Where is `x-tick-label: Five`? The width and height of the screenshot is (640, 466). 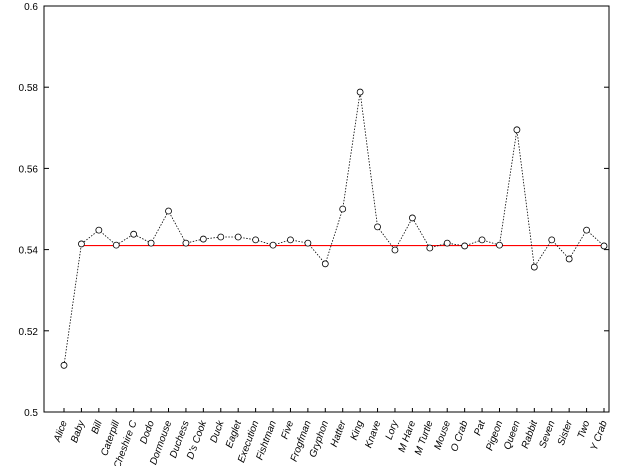
x-tick-label: Five is located at coordinates (287, 430).